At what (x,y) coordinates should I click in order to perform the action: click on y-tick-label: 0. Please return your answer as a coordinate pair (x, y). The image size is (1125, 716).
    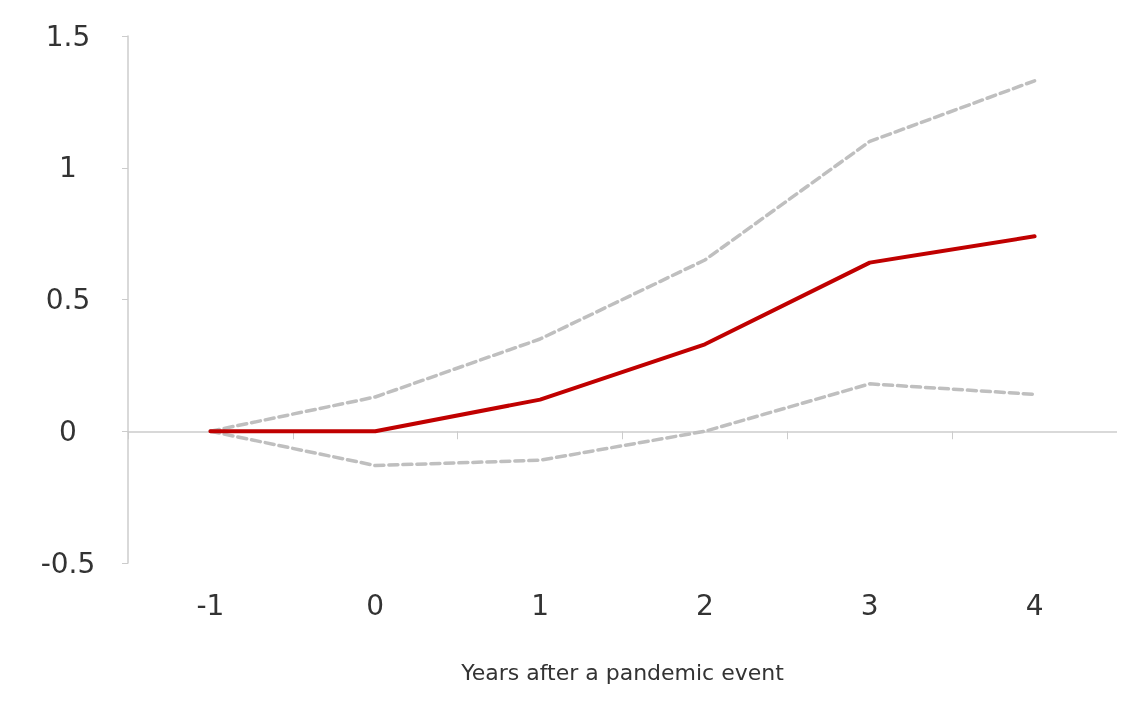
    Looking at the image, I should click on (68, 431).